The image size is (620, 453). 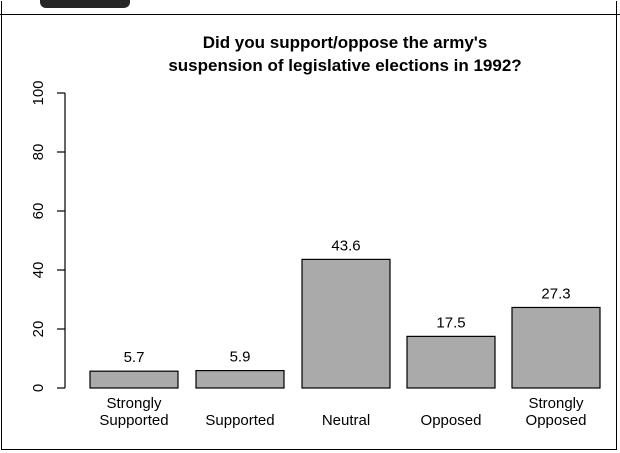 I want to click on y-axis: 0 20 40 60 80 100, so click(x=48, y=236).